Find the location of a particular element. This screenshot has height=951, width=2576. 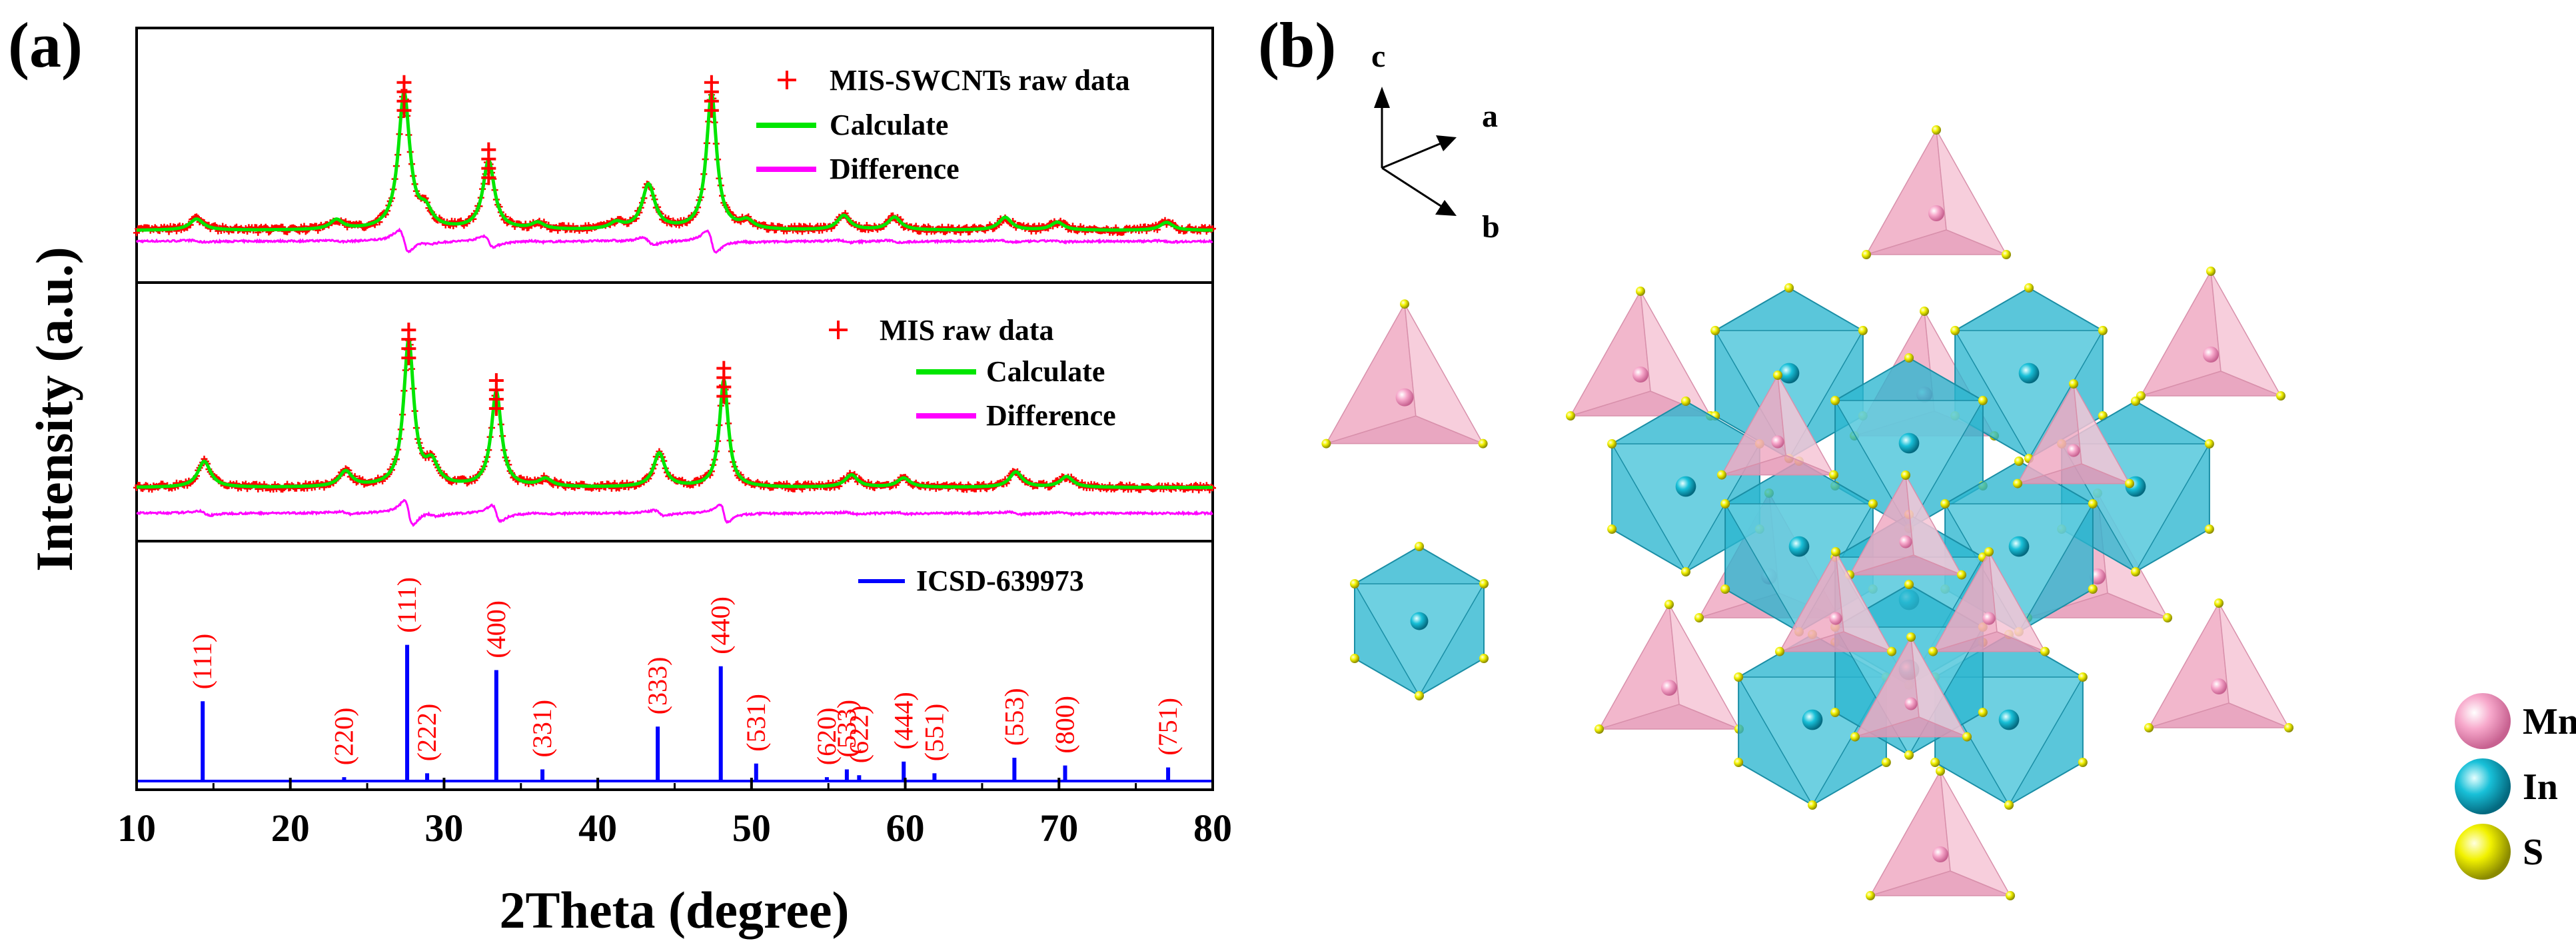

subplot-mis-swcnts is located at coordinates (674, 164).